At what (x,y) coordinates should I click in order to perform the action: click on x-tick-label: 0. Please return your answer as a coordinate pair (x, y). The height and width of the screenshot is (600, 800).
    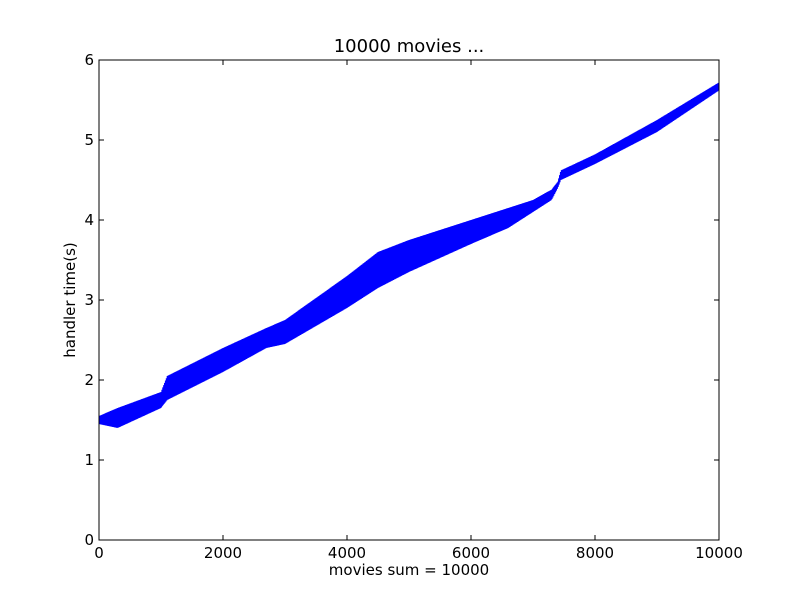
    Looking at the image, I should click on (99, 553).